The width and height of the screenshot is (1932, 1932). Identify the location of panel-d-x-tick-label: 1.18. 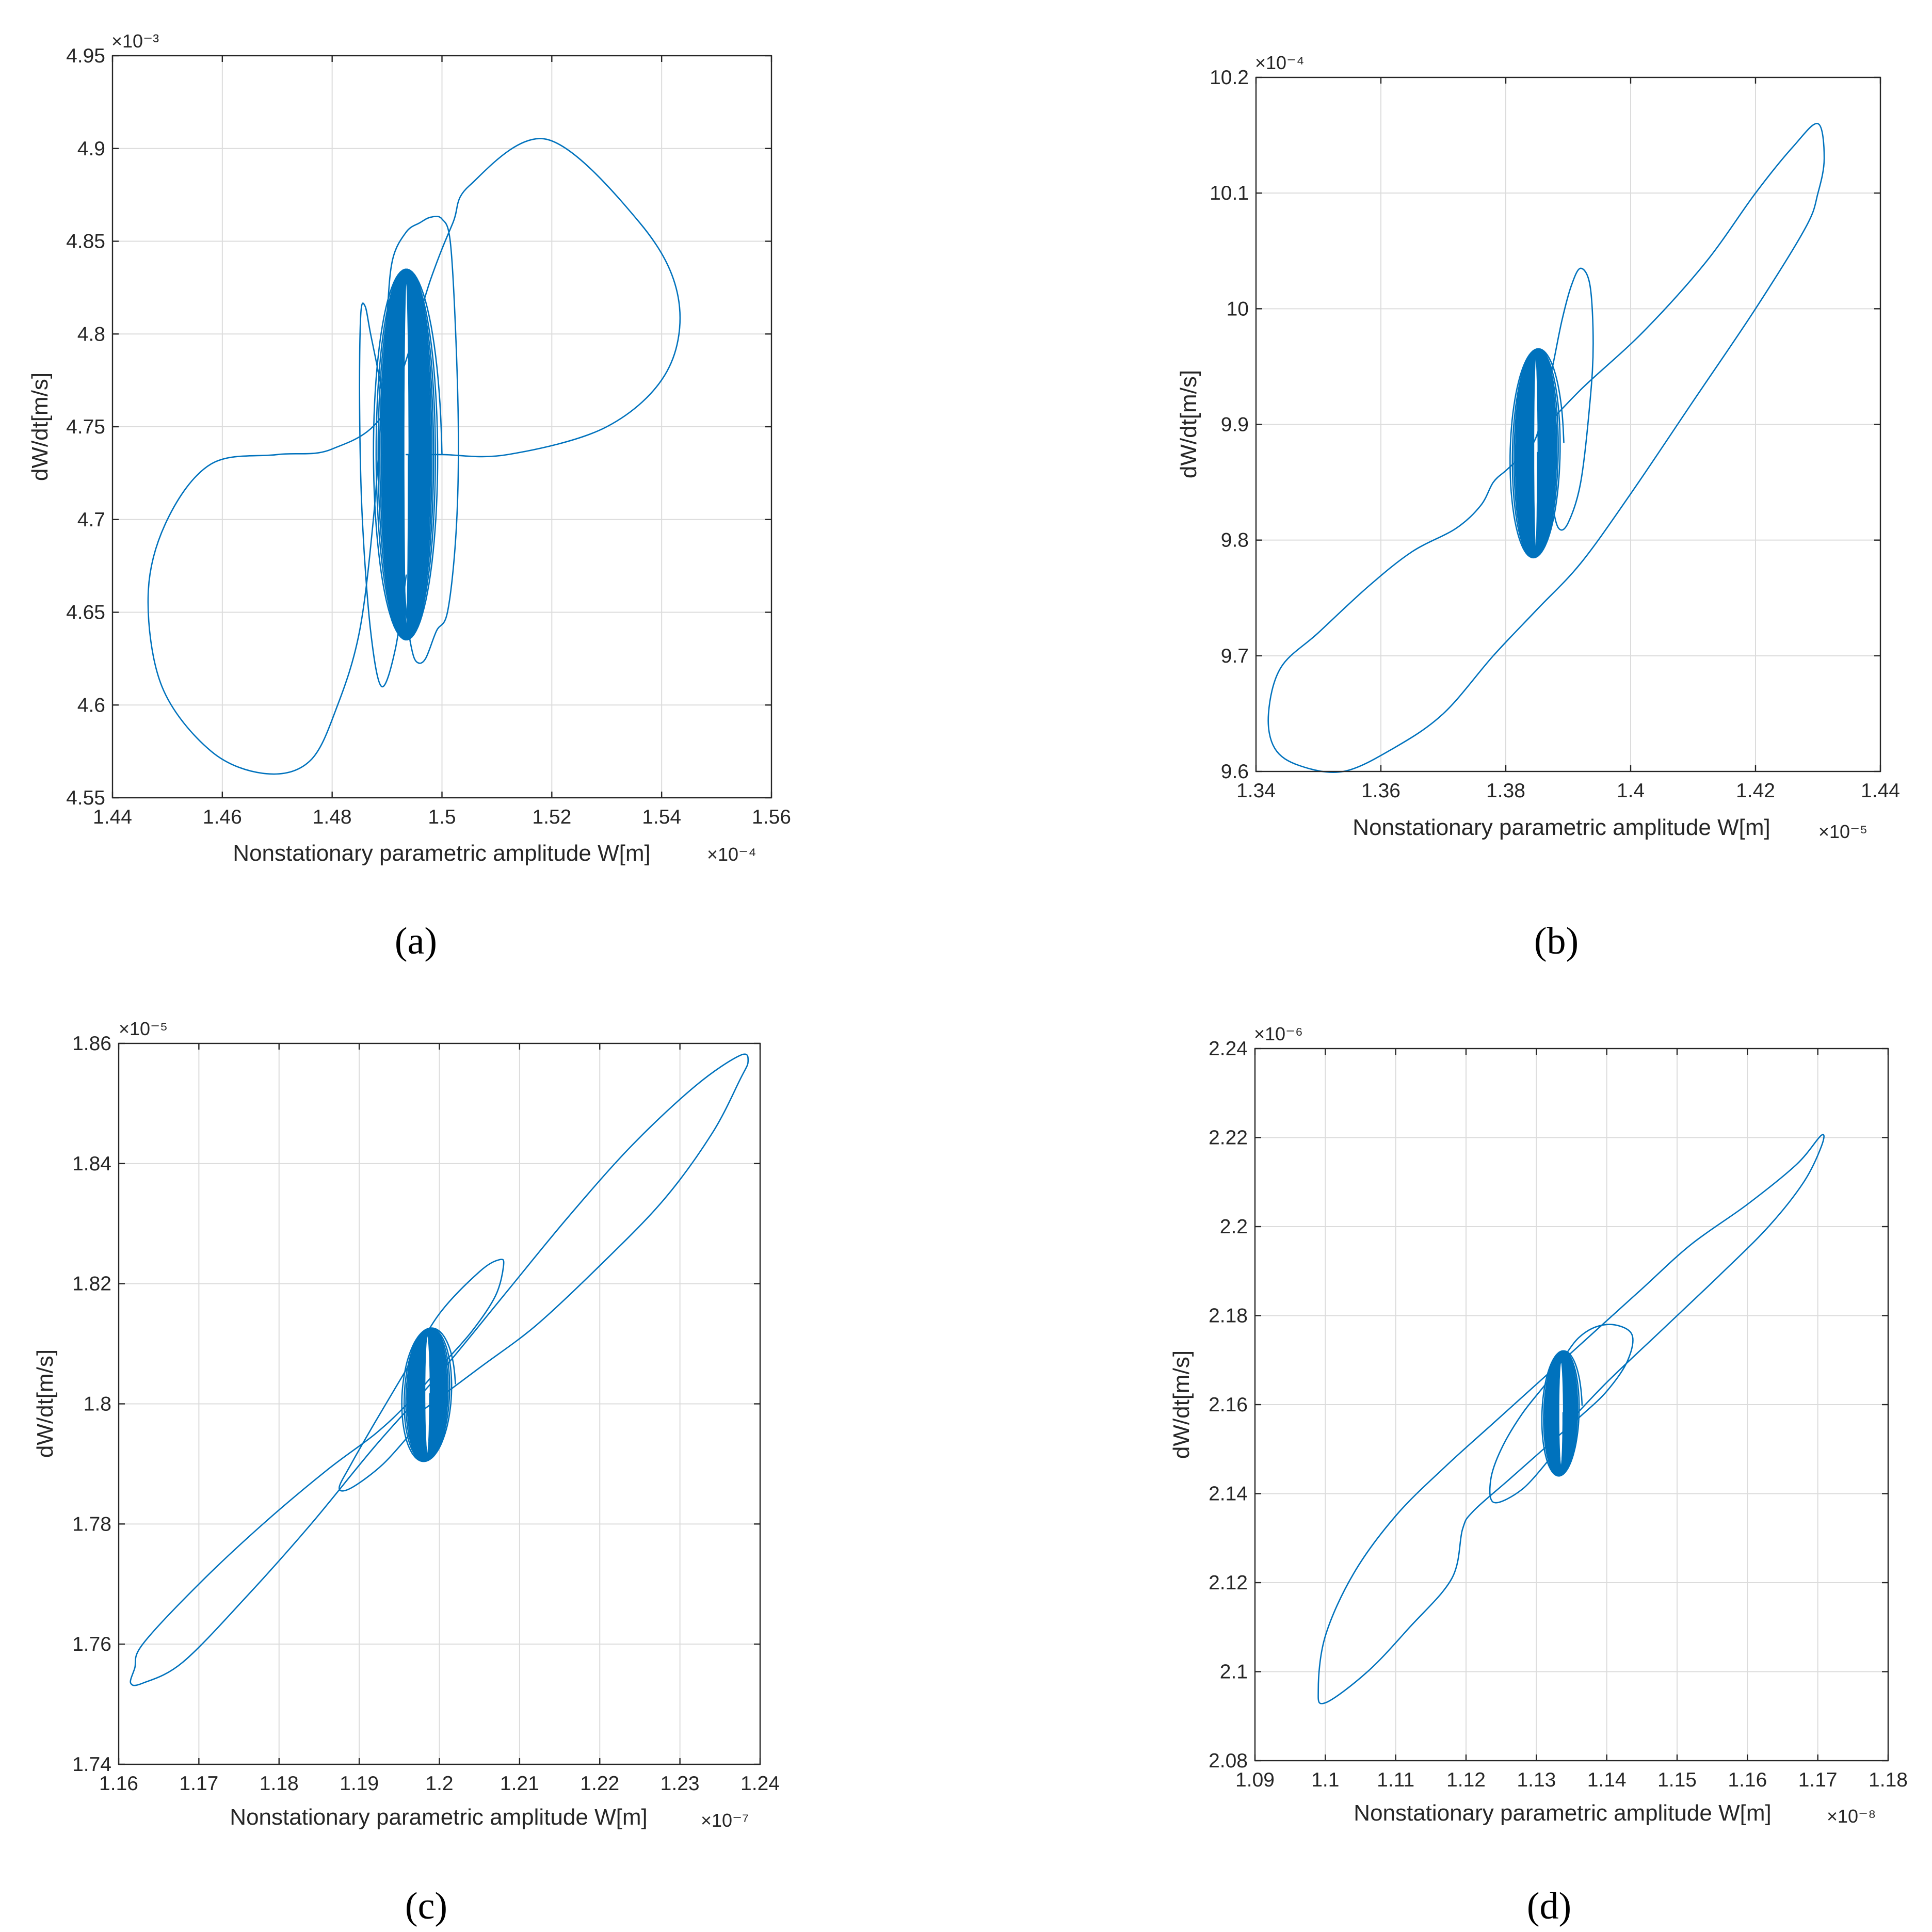
(1889, 1780).